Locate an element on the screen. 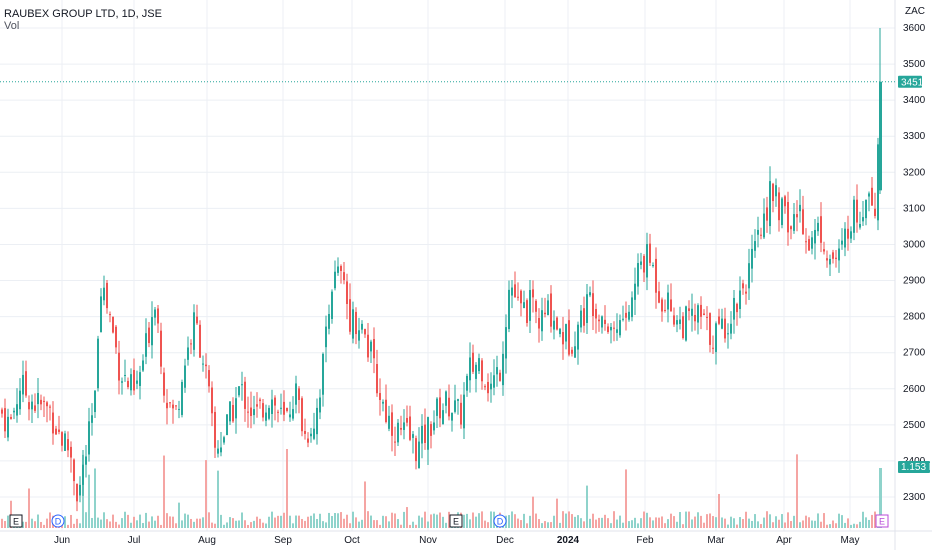  indicator-label: Vol is located at coordinates (12, 26).